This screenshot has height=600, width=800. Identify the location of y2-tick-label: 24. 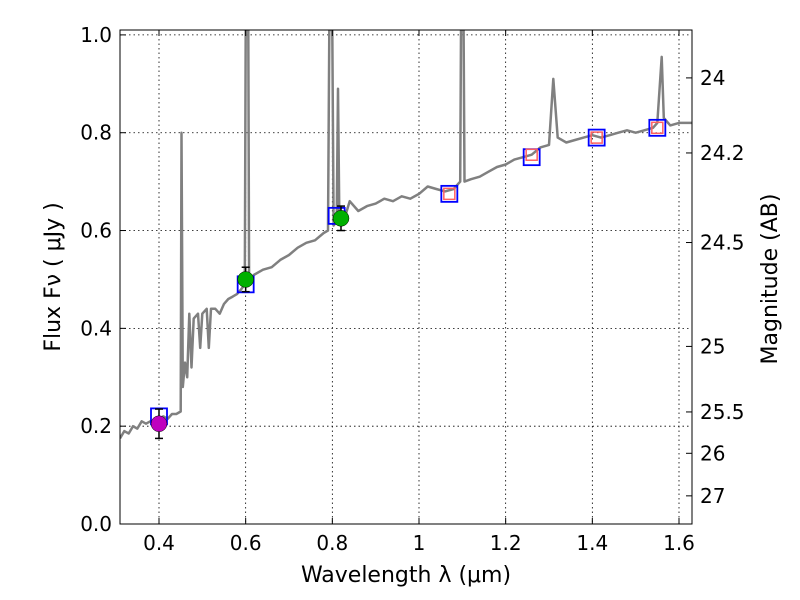
(712, 78).